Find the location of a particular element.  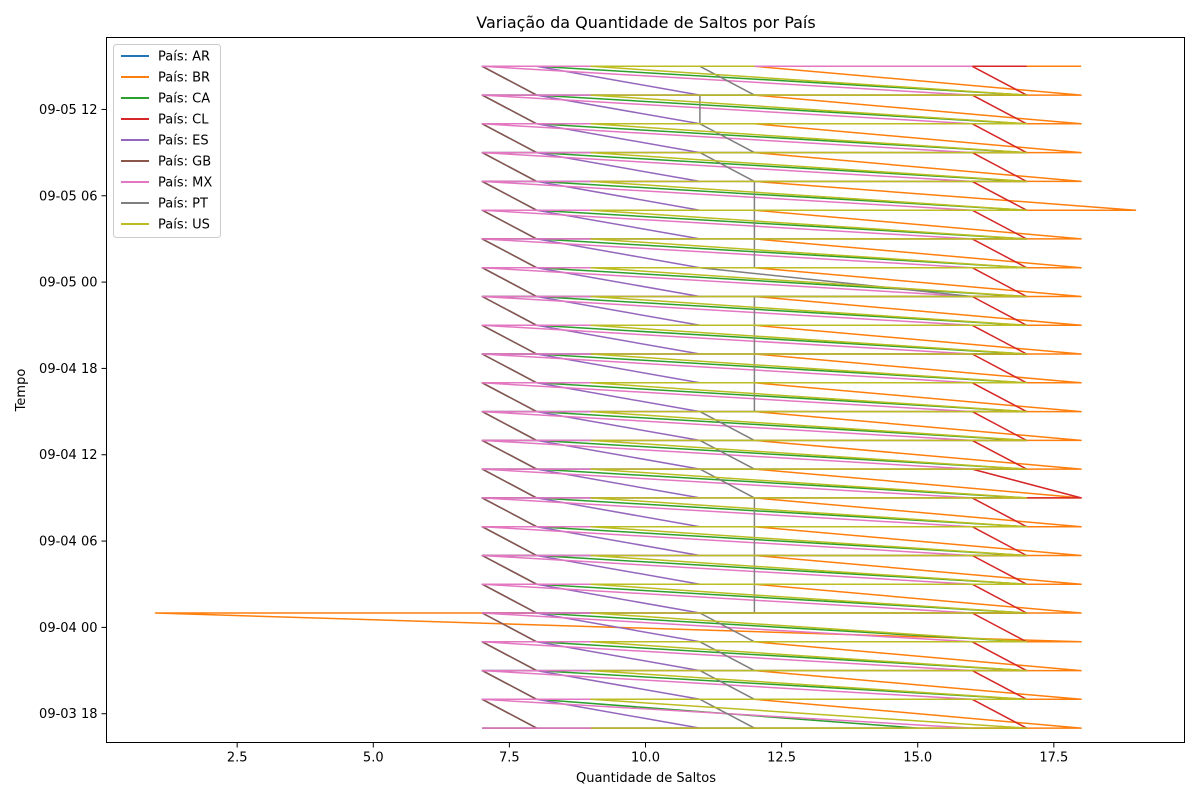

legend-box is located at coordinates (167, 141).